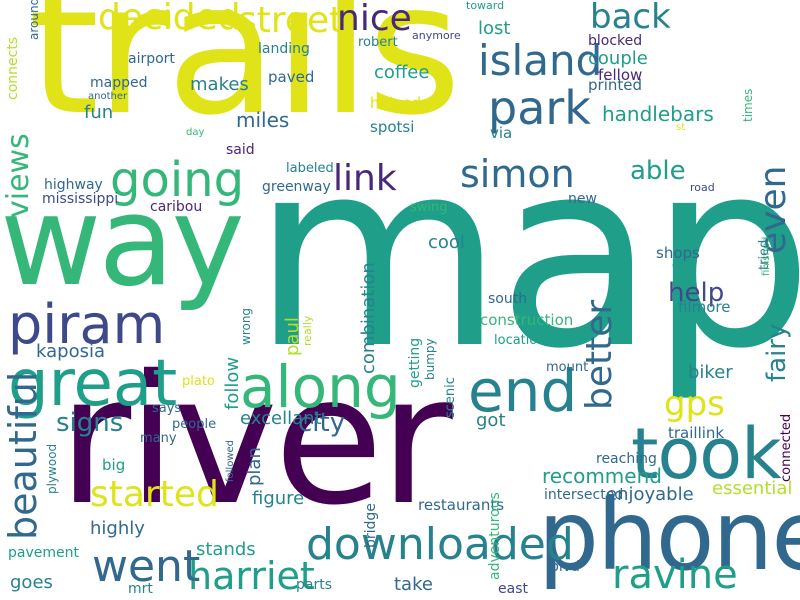  I want to click on word-better: plywood, so click(52, 468).